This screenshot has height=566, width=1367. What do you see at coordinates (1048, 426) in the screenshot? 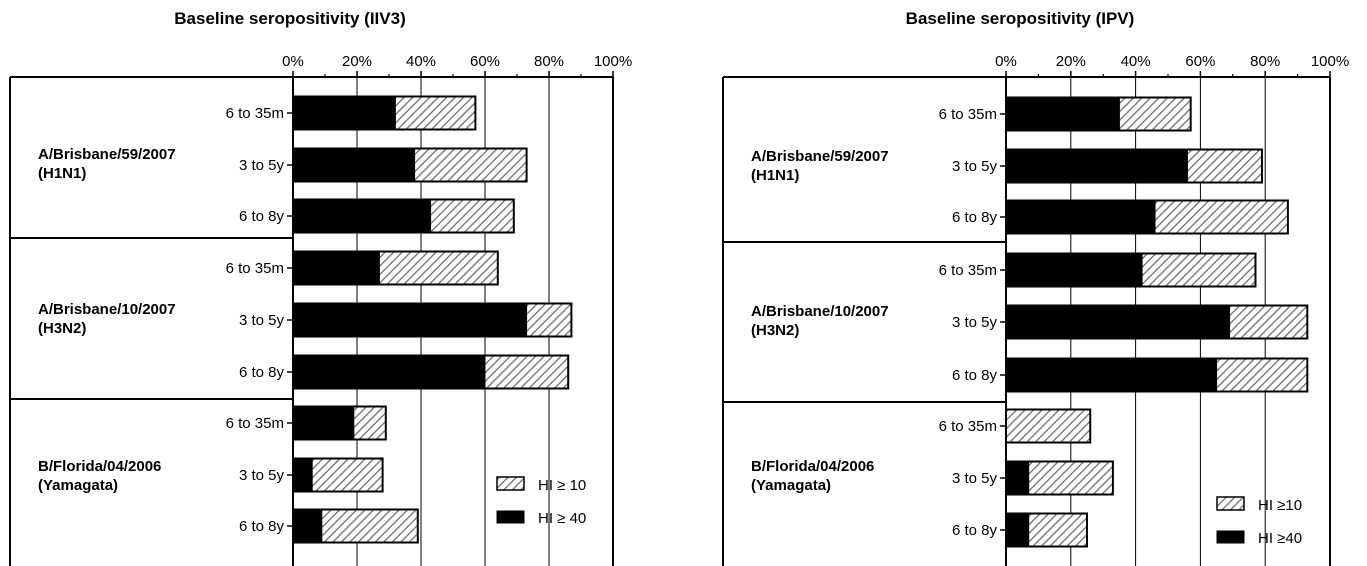
I see `bar-hi10` at bounding box center [1048, 426].